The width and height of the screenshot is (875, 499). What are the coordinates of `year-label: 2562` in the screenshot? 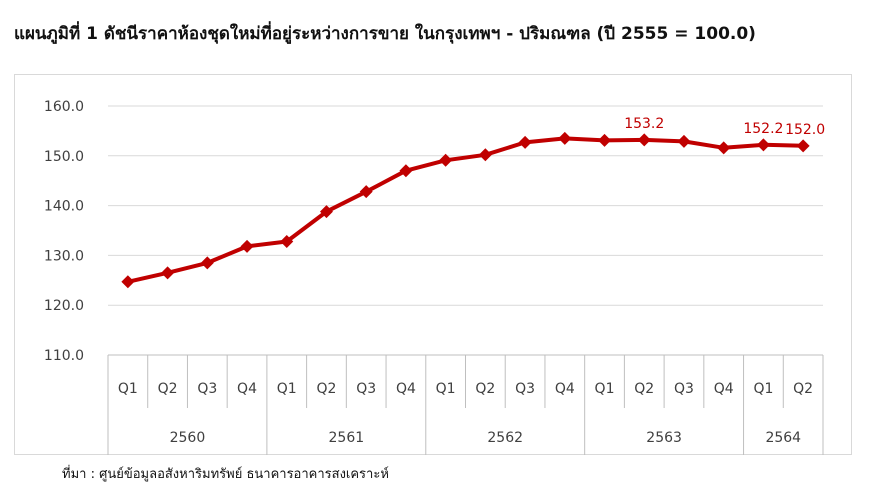 It's located at (505, 438).